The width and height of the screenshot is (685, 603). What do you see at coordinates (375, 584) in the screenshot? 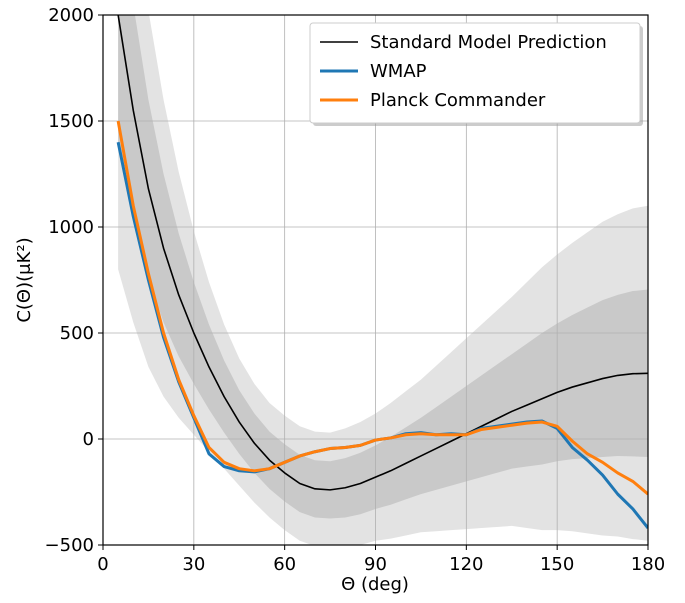
I see `x-axis-label: Θ (deg)` at bounding box center [375, 584].